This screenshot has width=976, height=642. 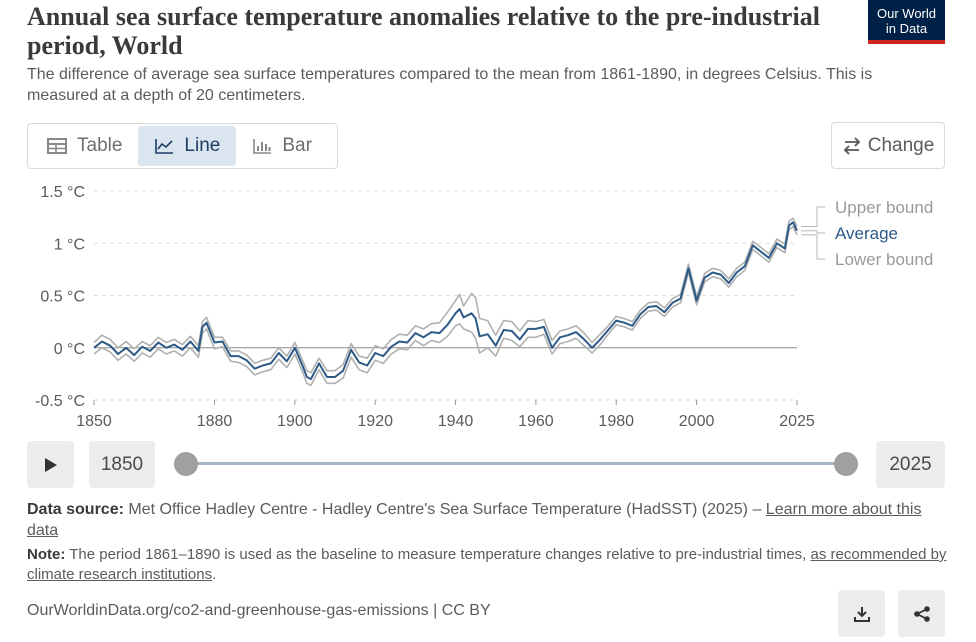 I want to click on logo-line2: in Data, so click(x=906, y=28).